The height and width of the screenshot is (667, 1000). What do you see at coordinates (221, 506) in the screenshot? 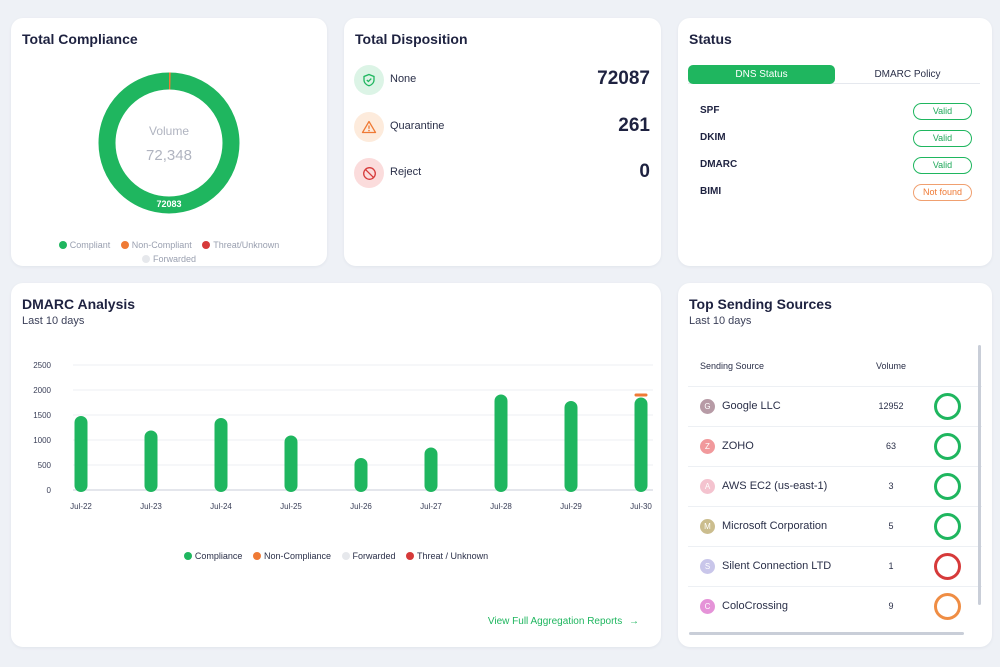
I see `x-tick-label: Jul-24` at bounding box center [221, 506].